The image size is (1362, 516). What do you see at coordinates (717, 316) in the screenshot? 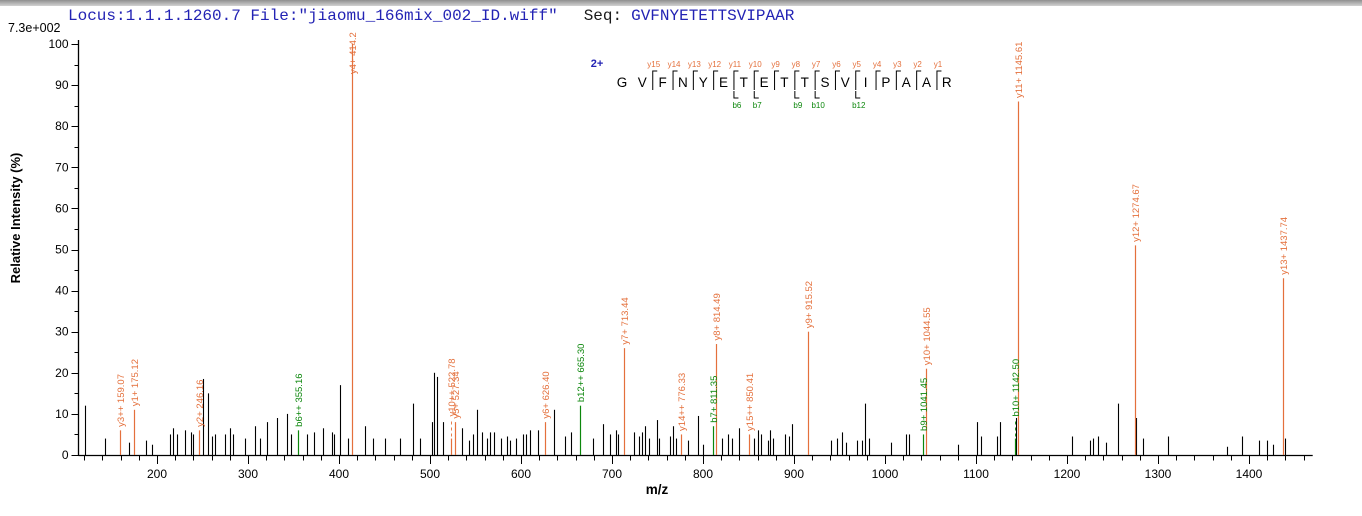
I see `peak-label: y8+ 814.49` at bounding box center [717, 316].